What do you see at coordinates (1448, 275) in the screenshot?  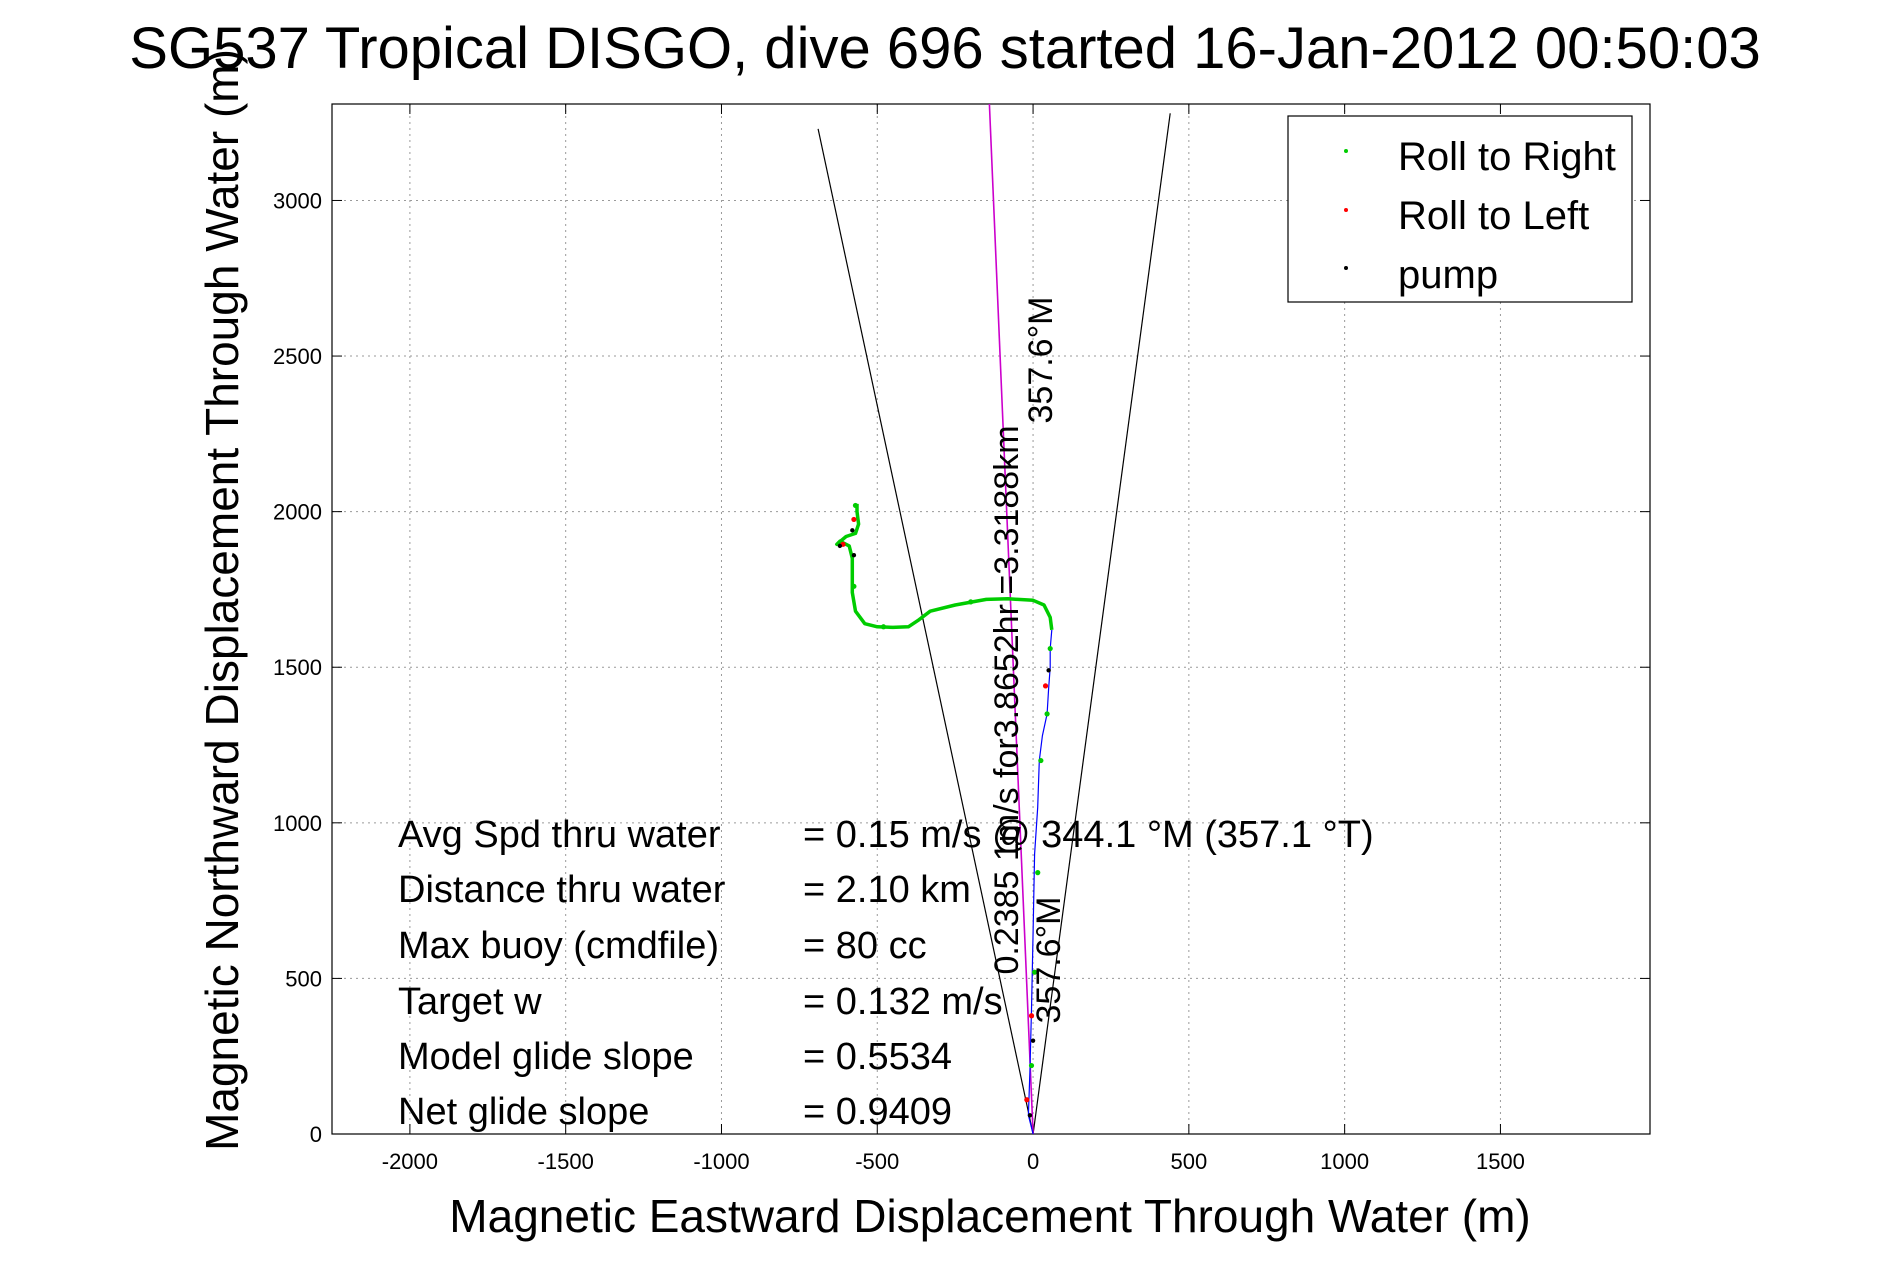 I see `legend-label: pump` at bounding box center [1448, 275].